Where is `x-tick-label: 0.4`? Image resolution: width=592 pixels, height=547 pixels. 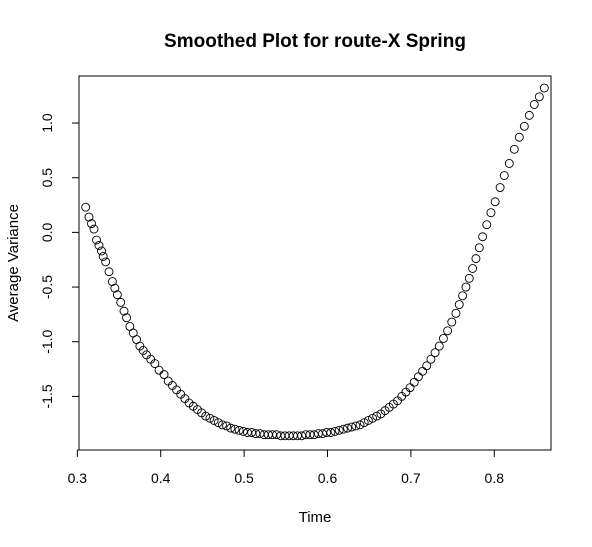 x-tick-label: 0.4 is located at coordinates (161, 478).